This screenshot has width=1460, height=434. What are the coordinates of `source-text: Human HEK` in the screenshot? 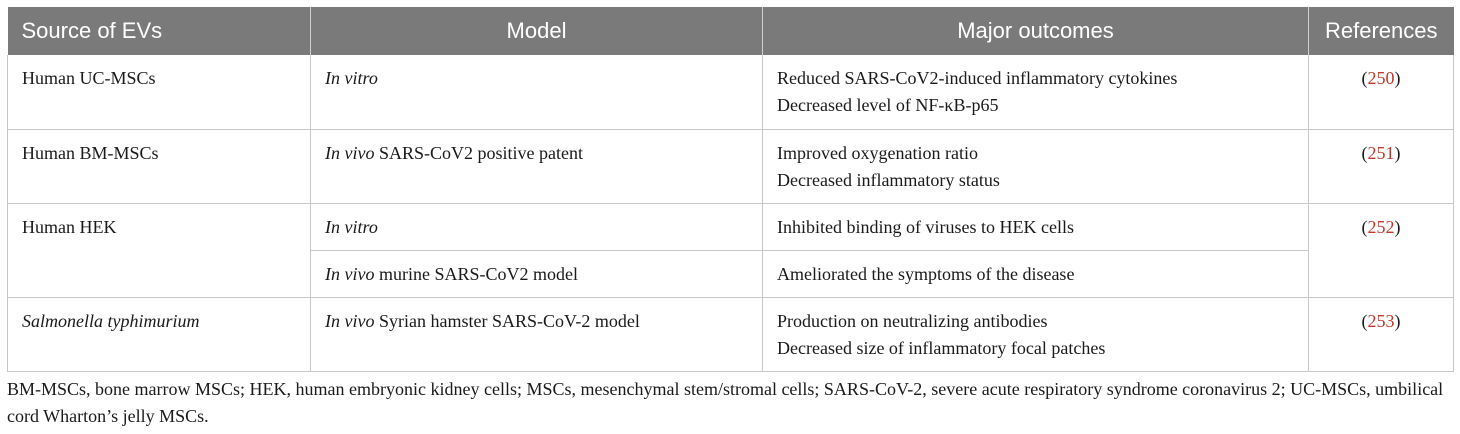 It's located at (69, 226).